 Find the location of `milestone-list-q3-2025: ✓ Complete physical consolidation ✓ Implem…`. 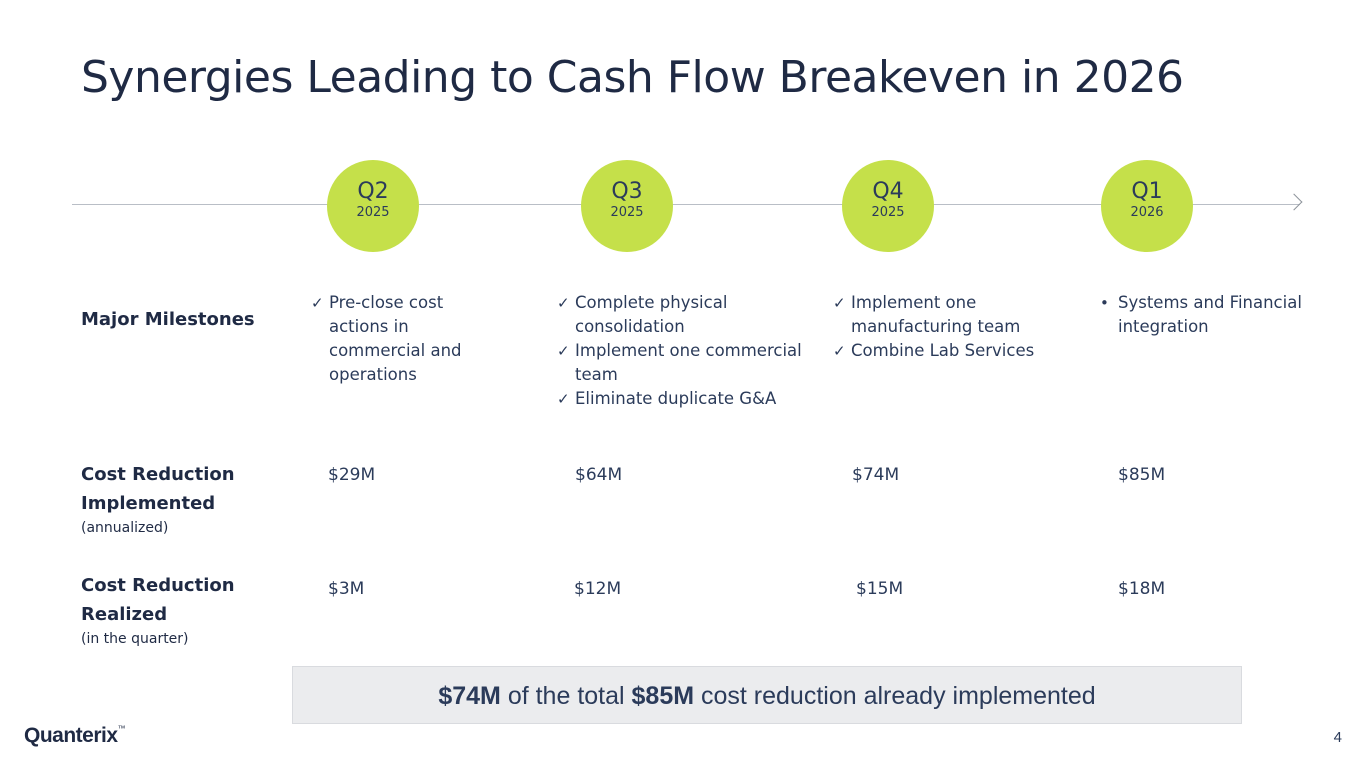

milestone-list-q3-2025: ✓ Complete physical consolidation ✓ Implem… is located at coordinates (682, 351).